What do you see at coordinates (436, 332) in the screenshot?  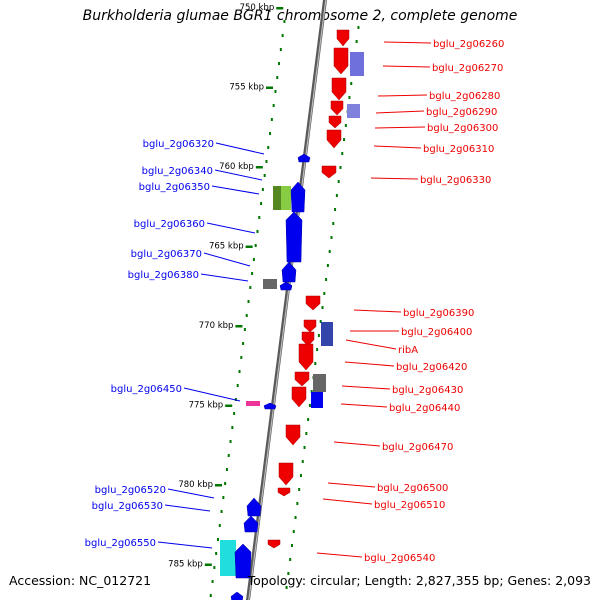 I see `gene-label: bglu_2g06400` at bounding box center [436, 332].